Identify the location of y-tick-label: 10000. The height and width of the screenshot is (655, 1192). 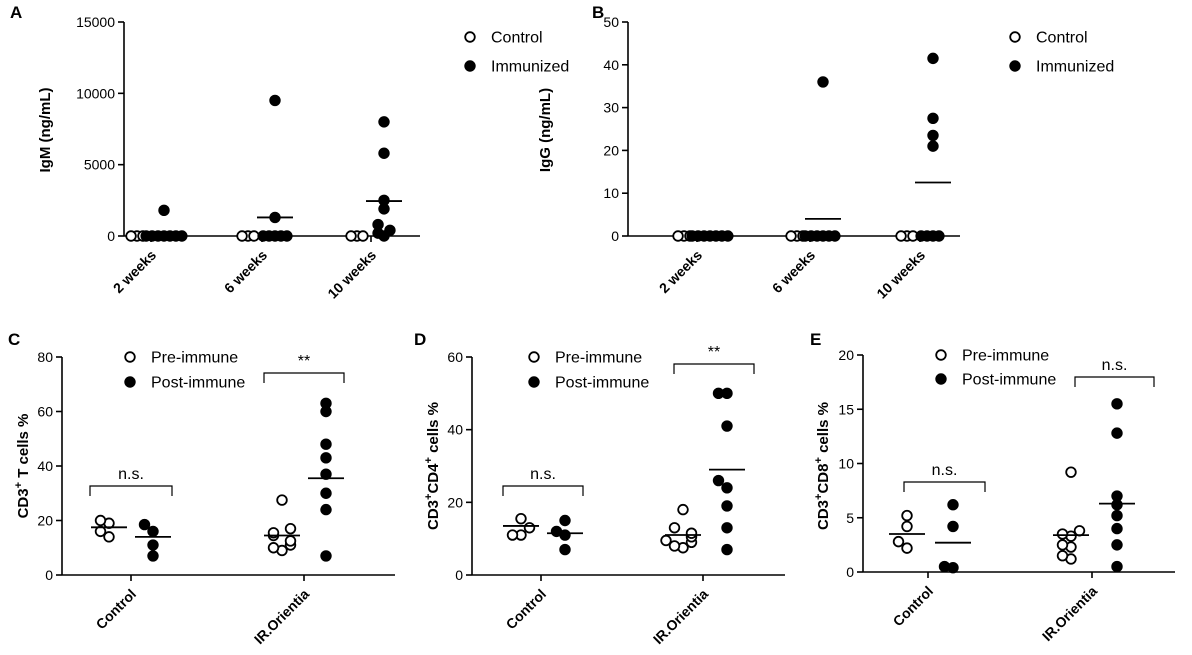
(95, 93).